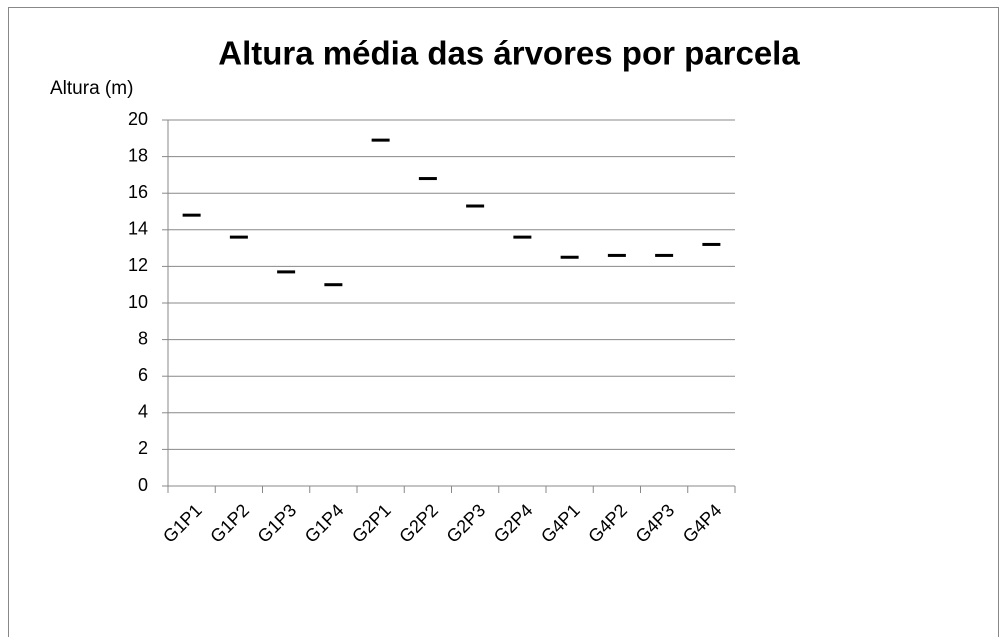 The height and width of the screenshot is (642, 1001). I want to click on y-tick-label: 8, so click(143, 338).